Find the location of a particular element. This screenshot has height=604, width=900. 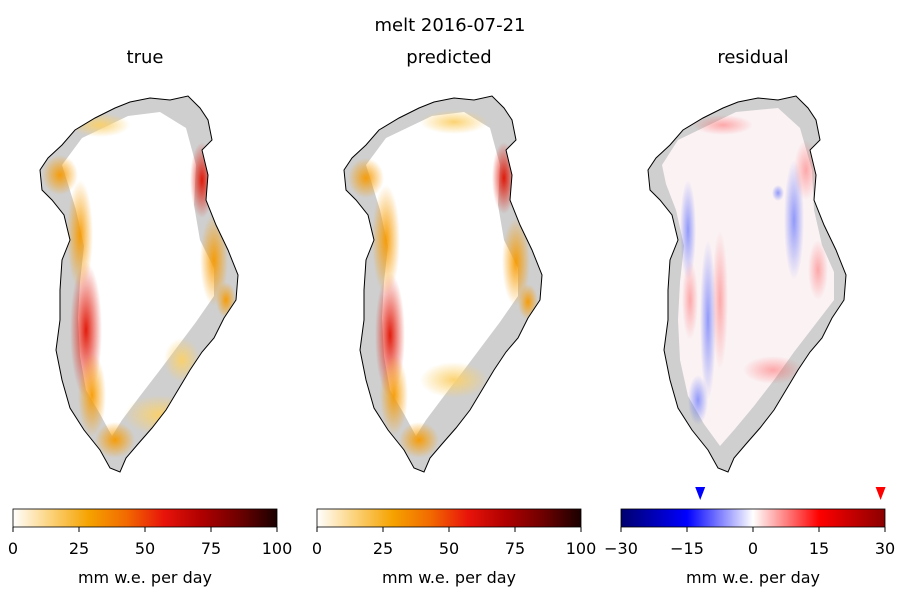

colorbar-tick-label: 15 is located at coordinates (819, 548).